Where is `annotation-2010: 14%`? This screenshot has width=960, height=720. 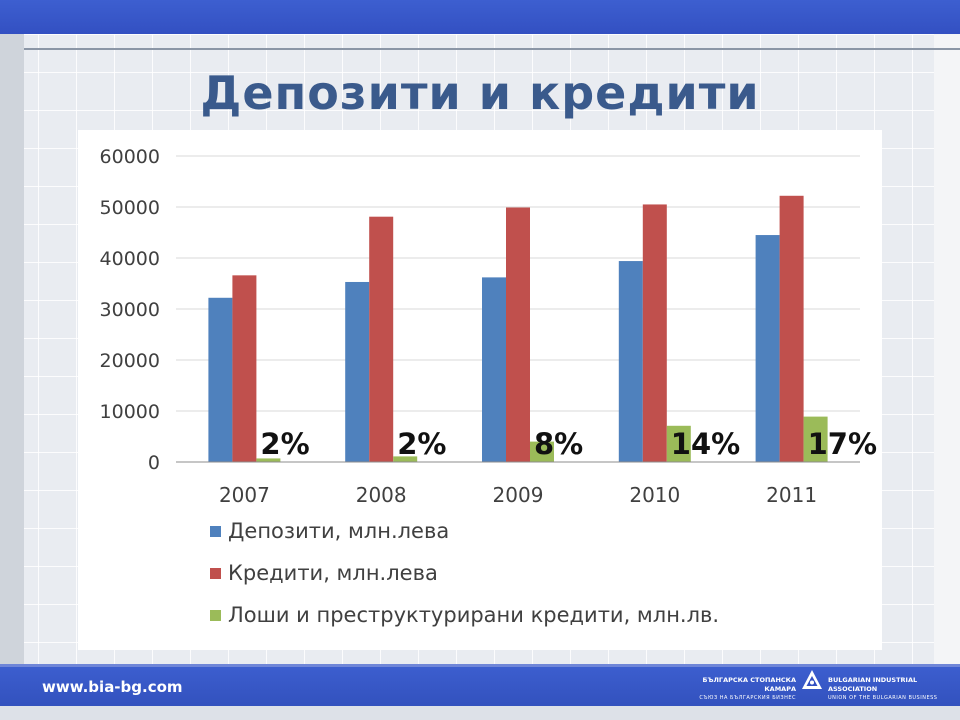 annotation-2010: 14% is located at coordinates (705, 444).